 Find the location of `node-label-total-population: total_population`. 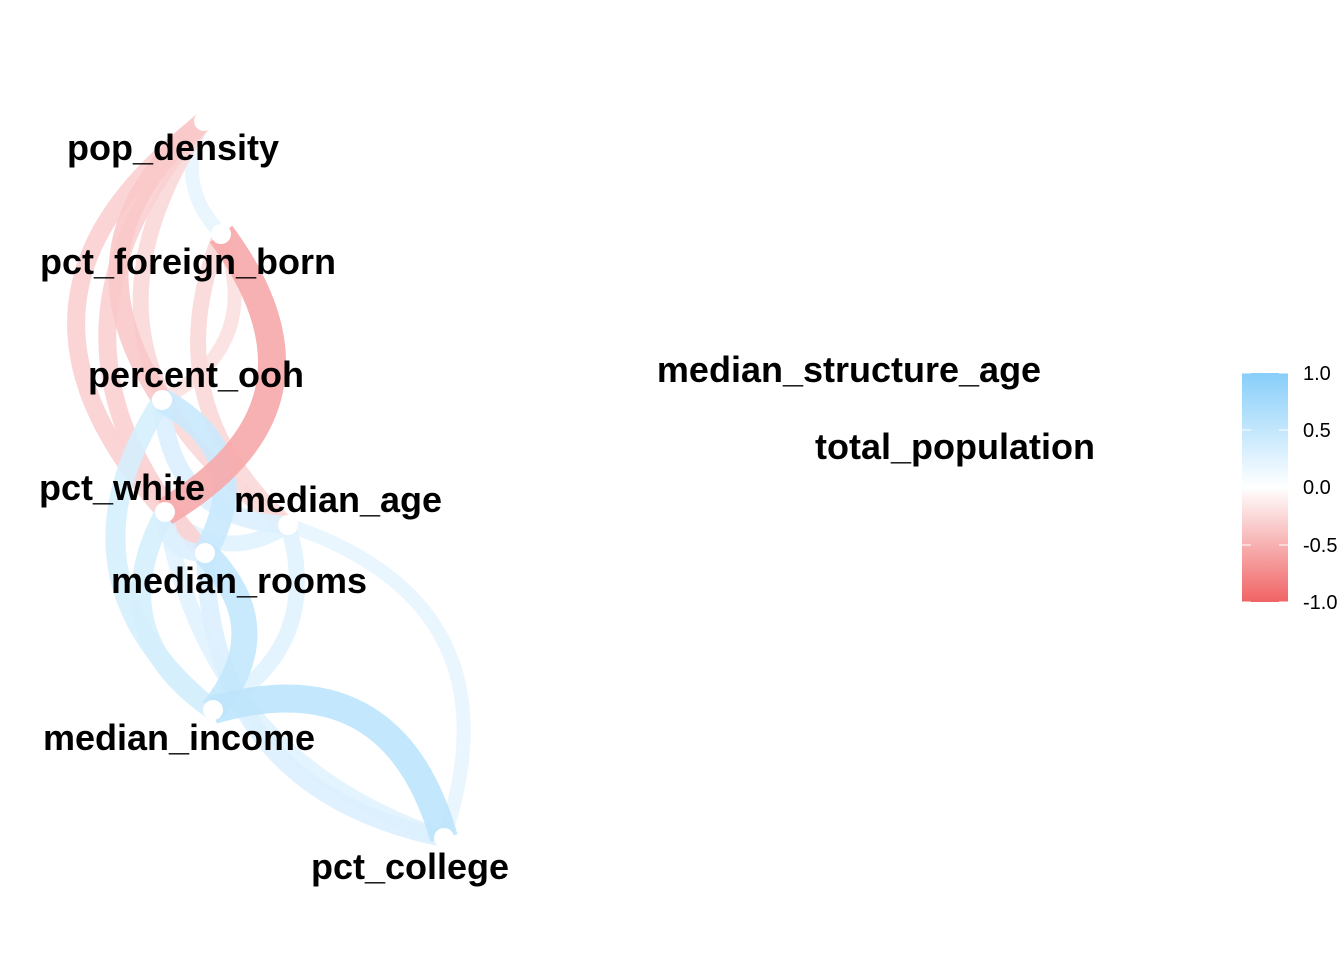

node-label-total-population: total_population is located at coordinates (955, 446).